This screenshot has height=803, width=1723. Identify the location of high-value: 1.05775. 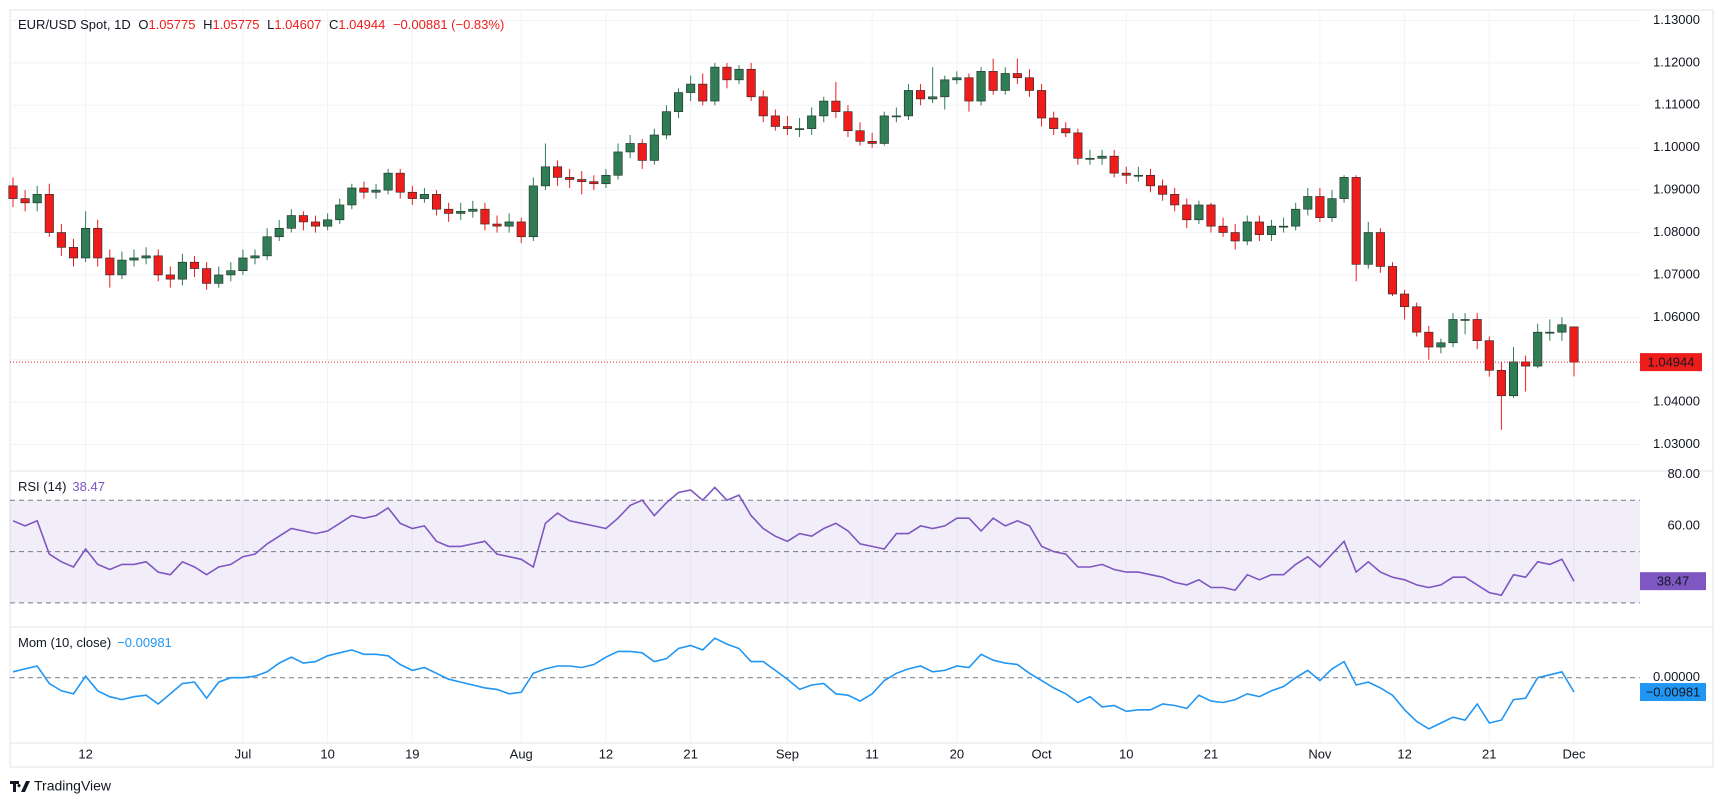
(235, 24).